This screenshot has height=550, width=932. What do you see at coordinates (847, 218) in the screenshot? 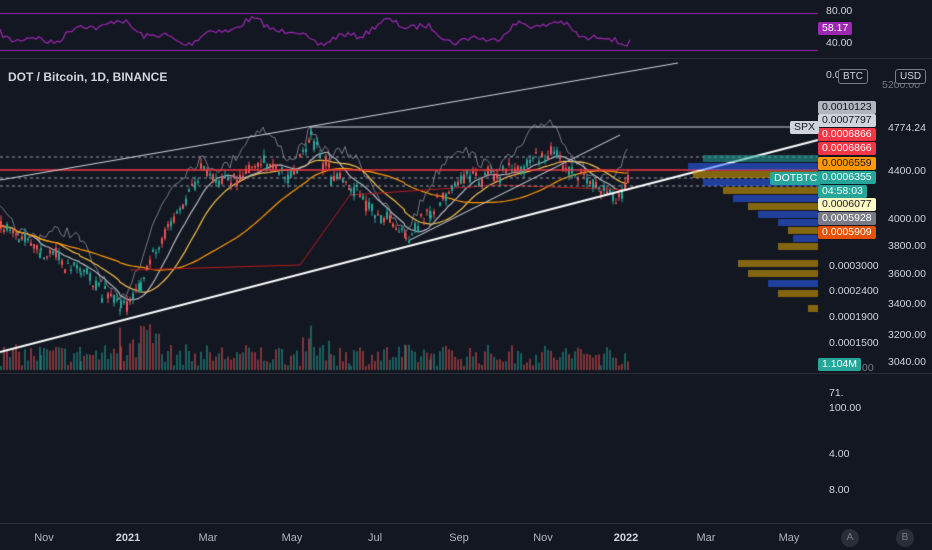
I see `price-tag: 0.0005928` at bounding box center [847, 218].